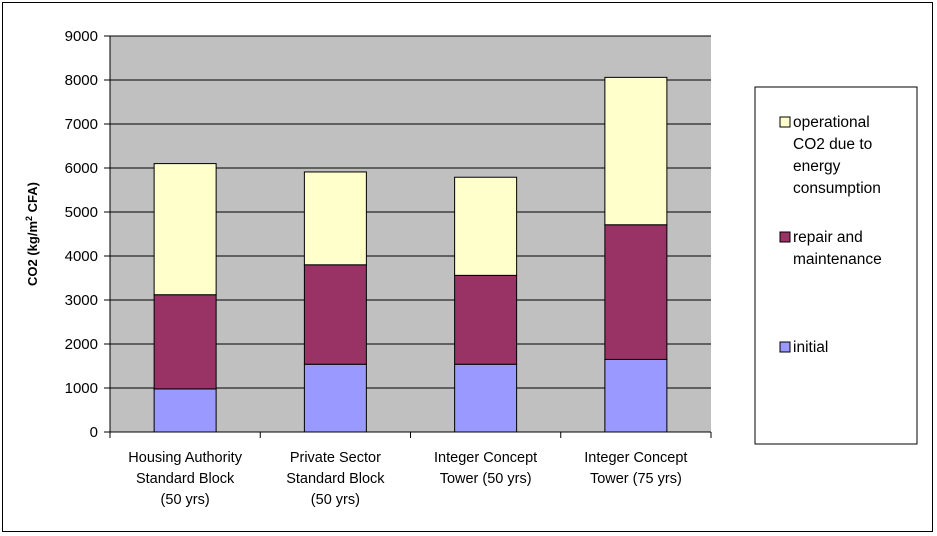 The height and width of the screenshot is (536, 937). I want to click on y-tick-label: 4000, so click(81, 256).